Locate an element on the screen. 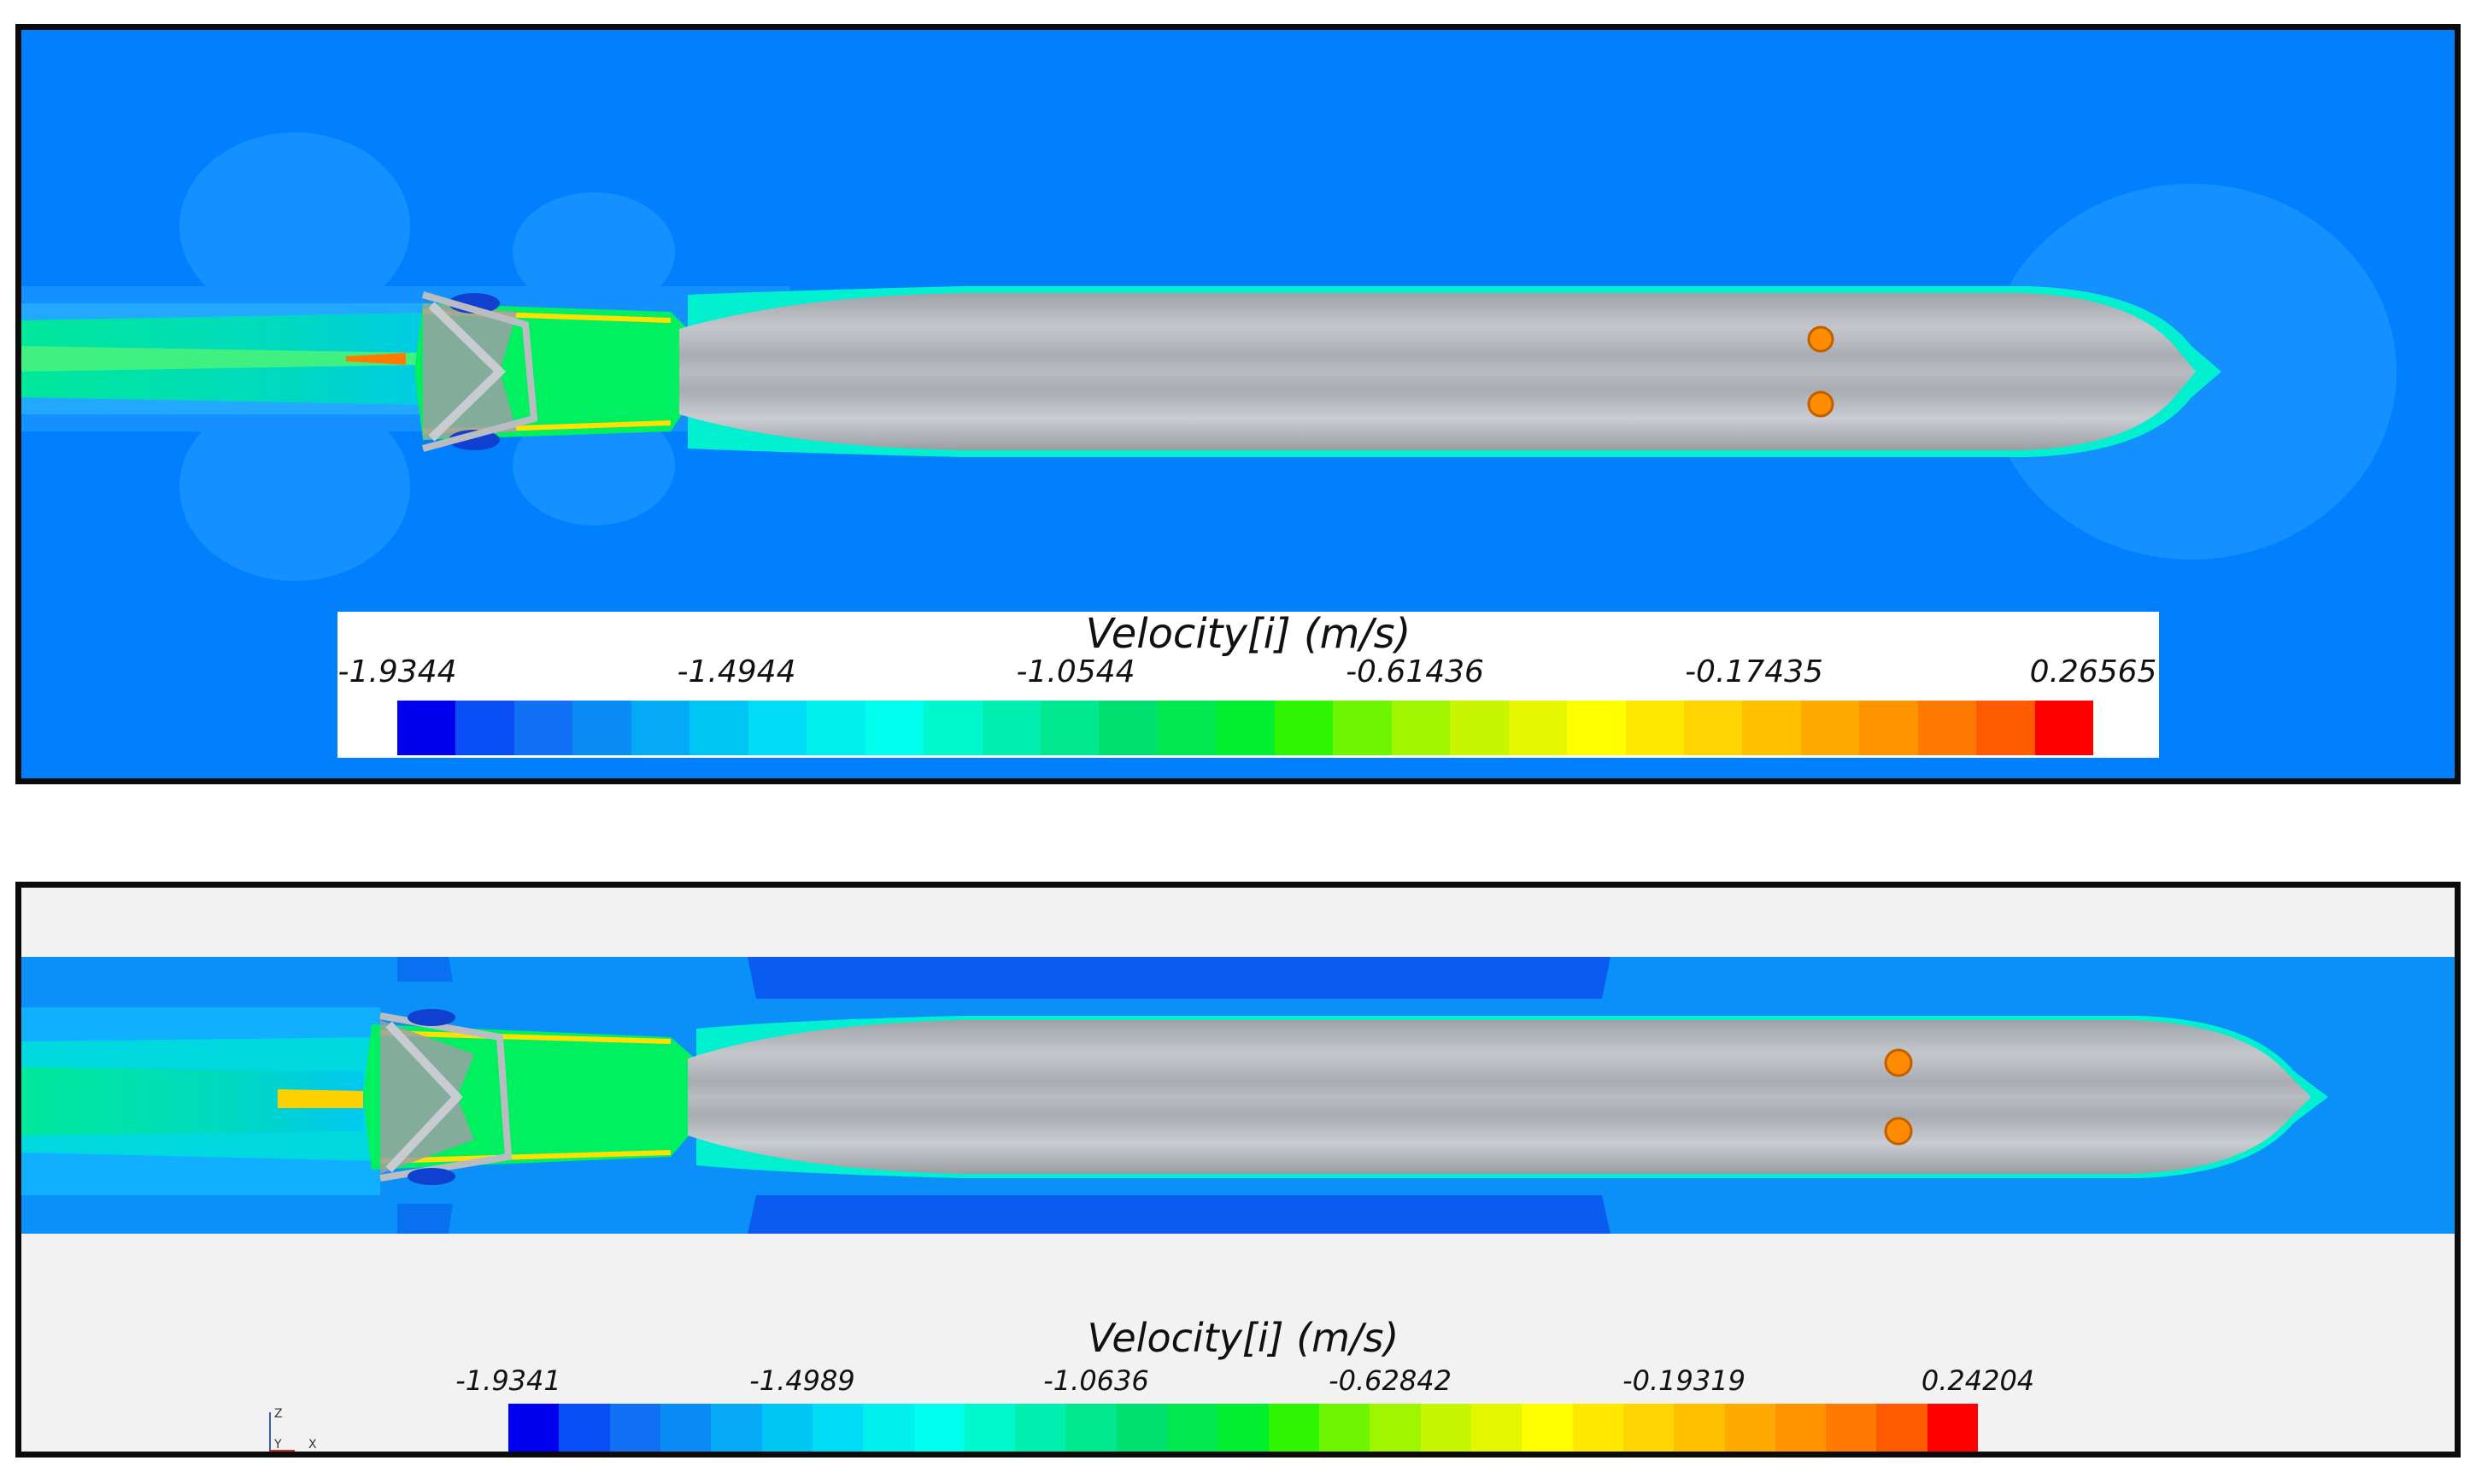  colorbar-tick: -1.4944 is located at coordinates (736, 672).